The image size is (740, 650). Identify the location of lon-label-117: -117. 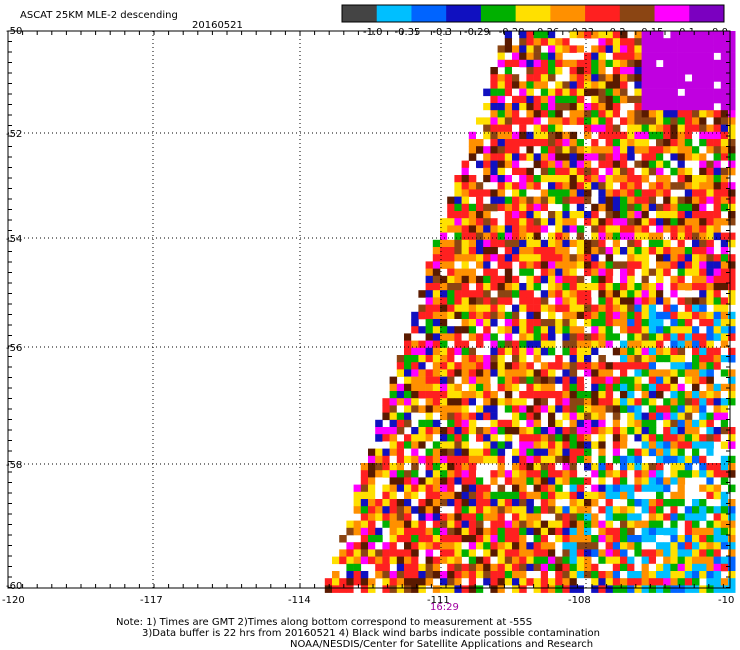
(151, 600).